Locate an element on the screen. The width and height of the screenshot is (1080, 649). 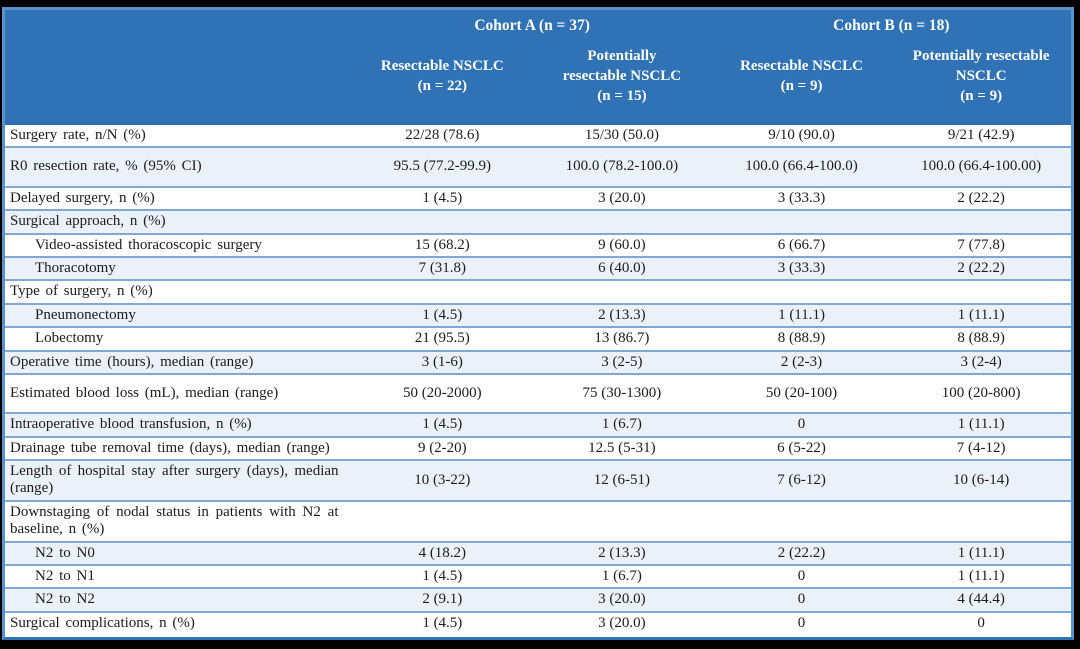
table-row: N2 to N1 1 (4.5) 1 (6.7) 0 1 (11.1) is located at coordinates (538, 577).